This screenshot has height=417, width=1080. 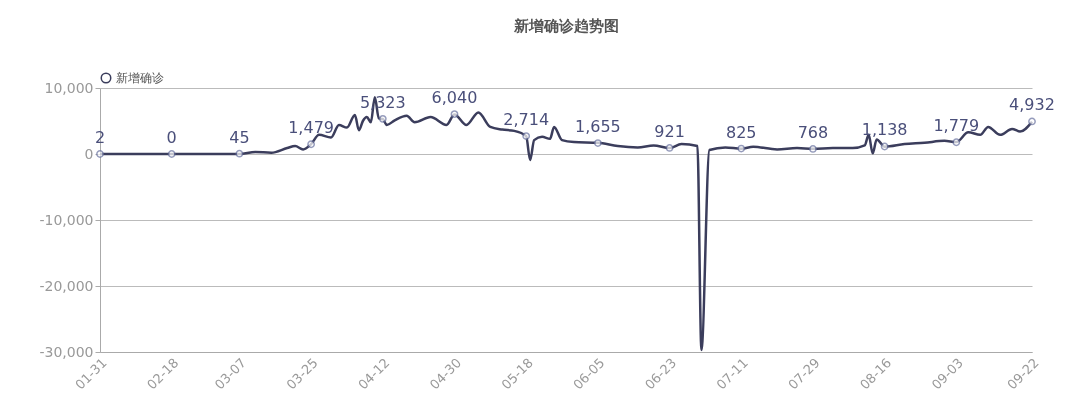 I want to click on y-tick-label: -30,000, so click(x=66, y=351).